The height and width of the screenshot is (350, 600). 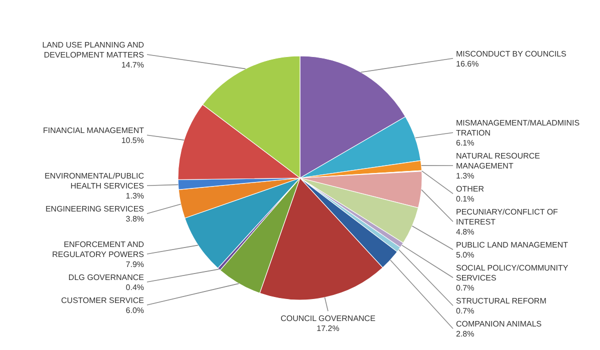 What do you see at coordinates (135, 287) in the screenshot?
I see `data-label: 0.4%` at bounding box center [135, 287].